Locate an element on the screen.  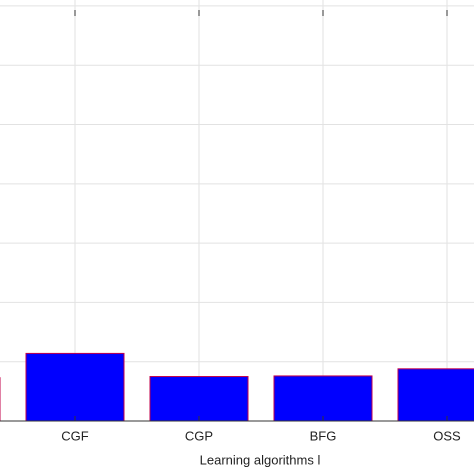
x-tick-label: CGP is located at coordinates (199, 435).